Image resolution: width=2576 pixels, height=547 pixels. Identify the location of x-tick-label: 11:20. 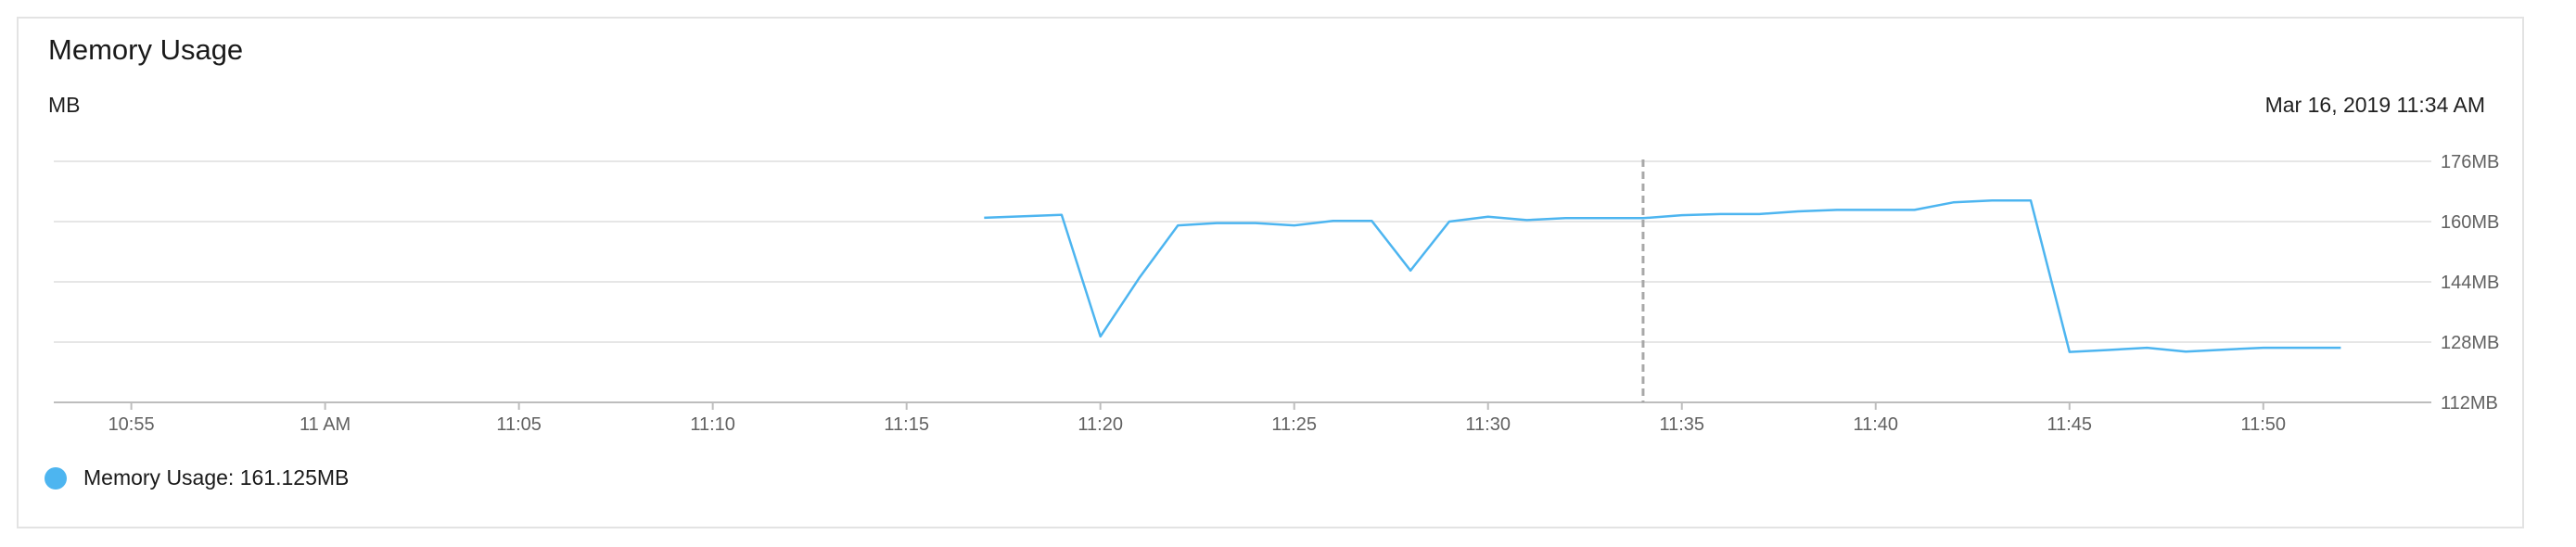
(1100, 424).